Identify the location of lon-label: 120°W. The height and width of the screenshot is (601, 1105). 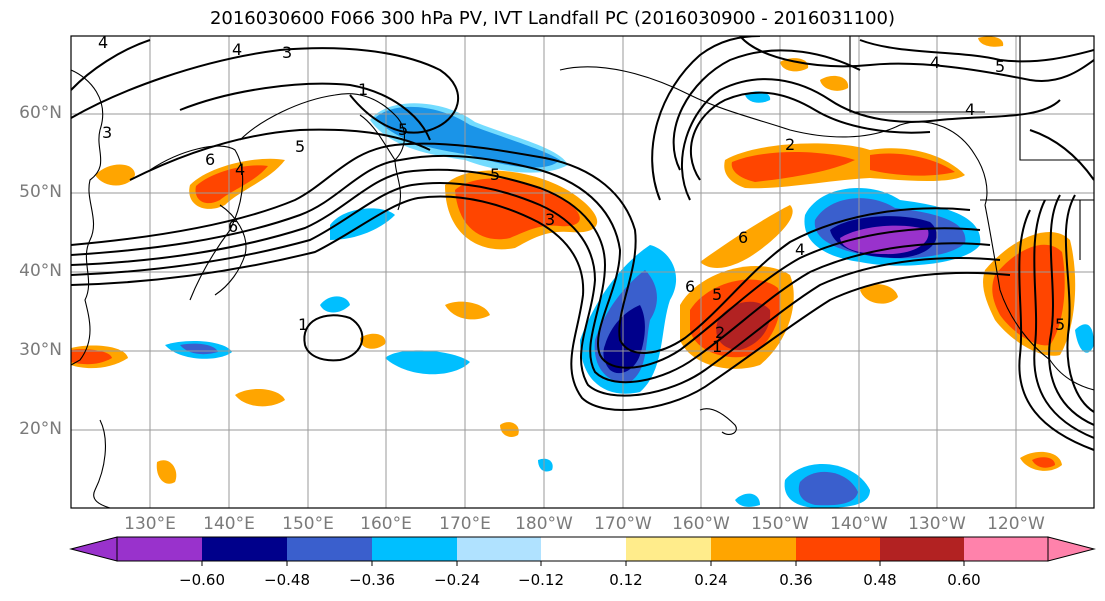
(1016, 524).